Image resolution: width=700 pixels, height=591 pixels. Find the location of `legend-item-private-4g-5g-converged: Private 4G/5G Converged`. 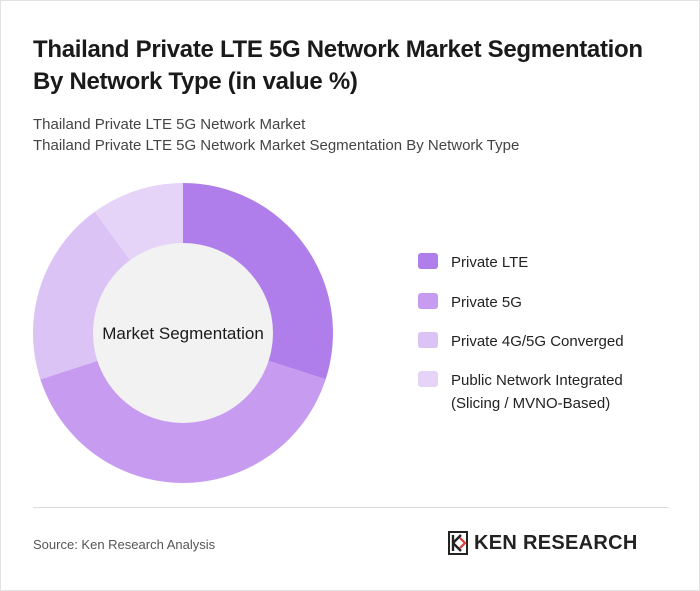

legend-item-private-4g-5g-converged: Private 4G/5G Converged is located at coordinates (548, 341).